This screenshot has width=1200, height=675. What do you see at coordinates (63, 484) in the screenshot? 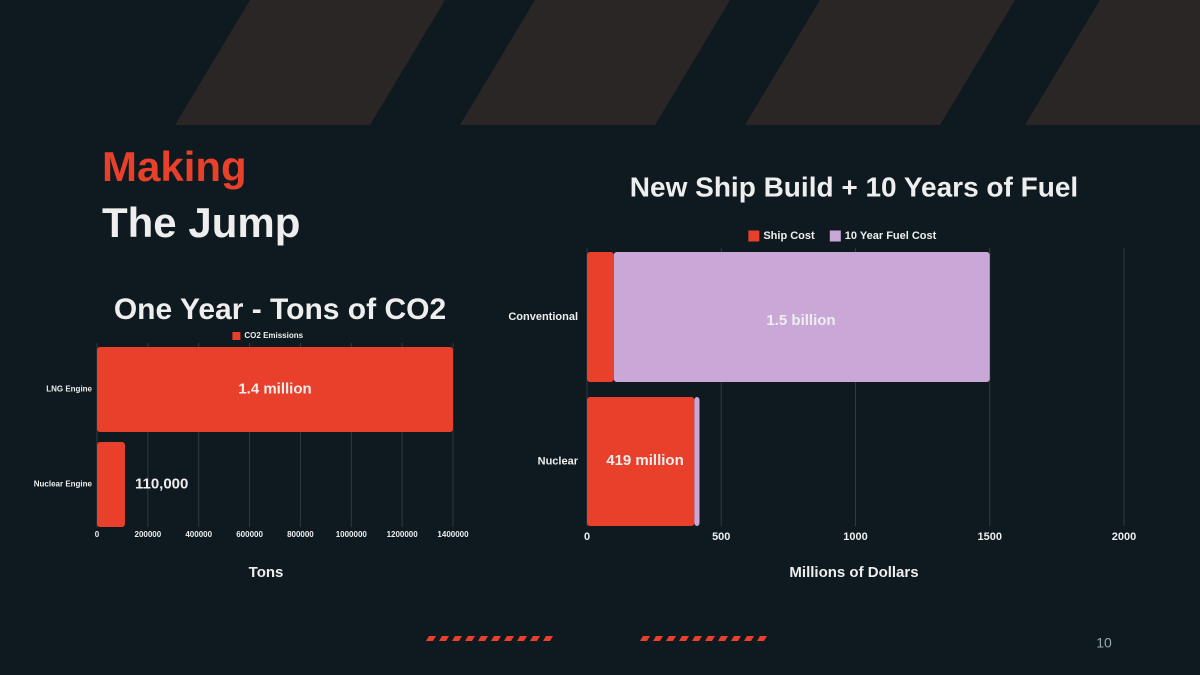
I see `y-tick-label: Nuclear Engine` at bounding box center [63, 484].